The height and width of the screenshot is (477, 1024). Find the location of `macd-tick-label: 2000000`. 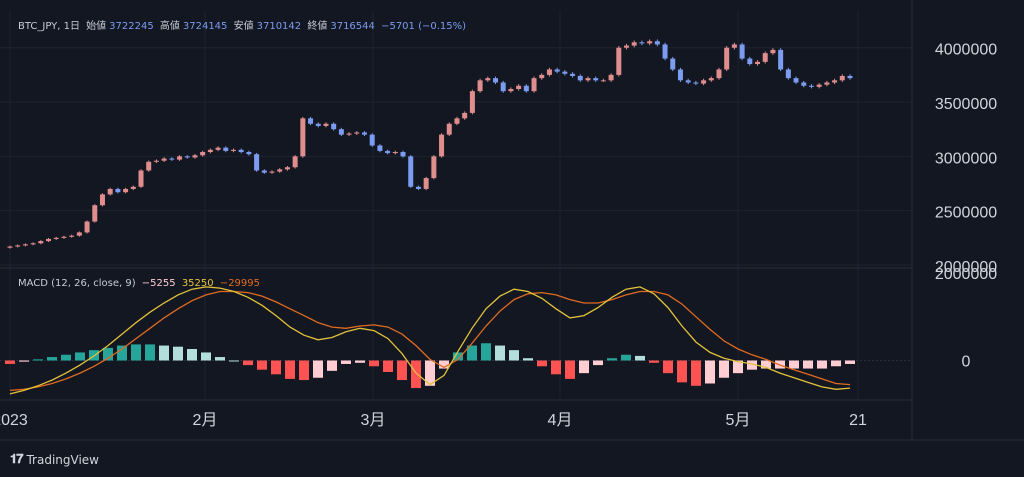

macd-tick-label: 2000000 is located at coordinates (966, 274).